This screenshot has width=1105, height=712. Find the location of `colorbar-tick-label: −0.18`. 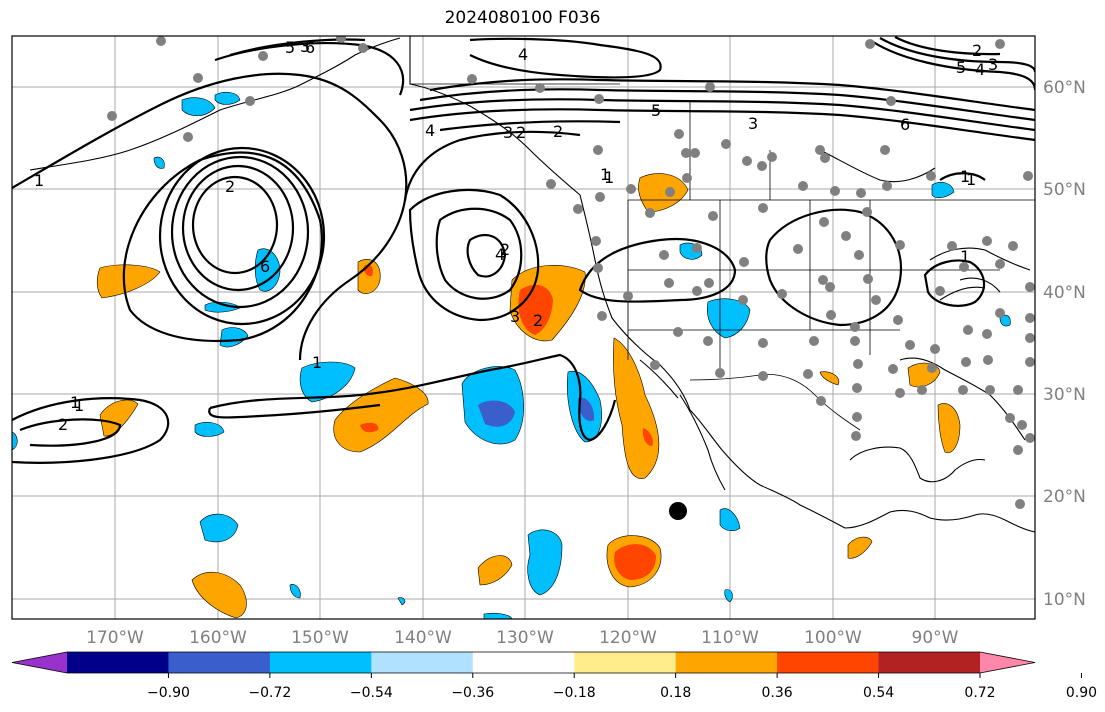

colorbar-tick-label: −0.18 is located at coordinates (574, 693).